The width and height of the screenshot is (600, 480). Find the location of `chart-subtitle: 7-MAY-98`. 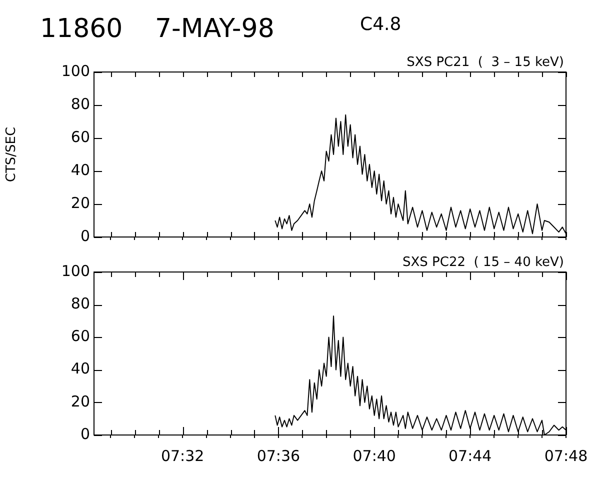

chart-subtitle: 7-MAY-98 is located at coordinates (214, 29).